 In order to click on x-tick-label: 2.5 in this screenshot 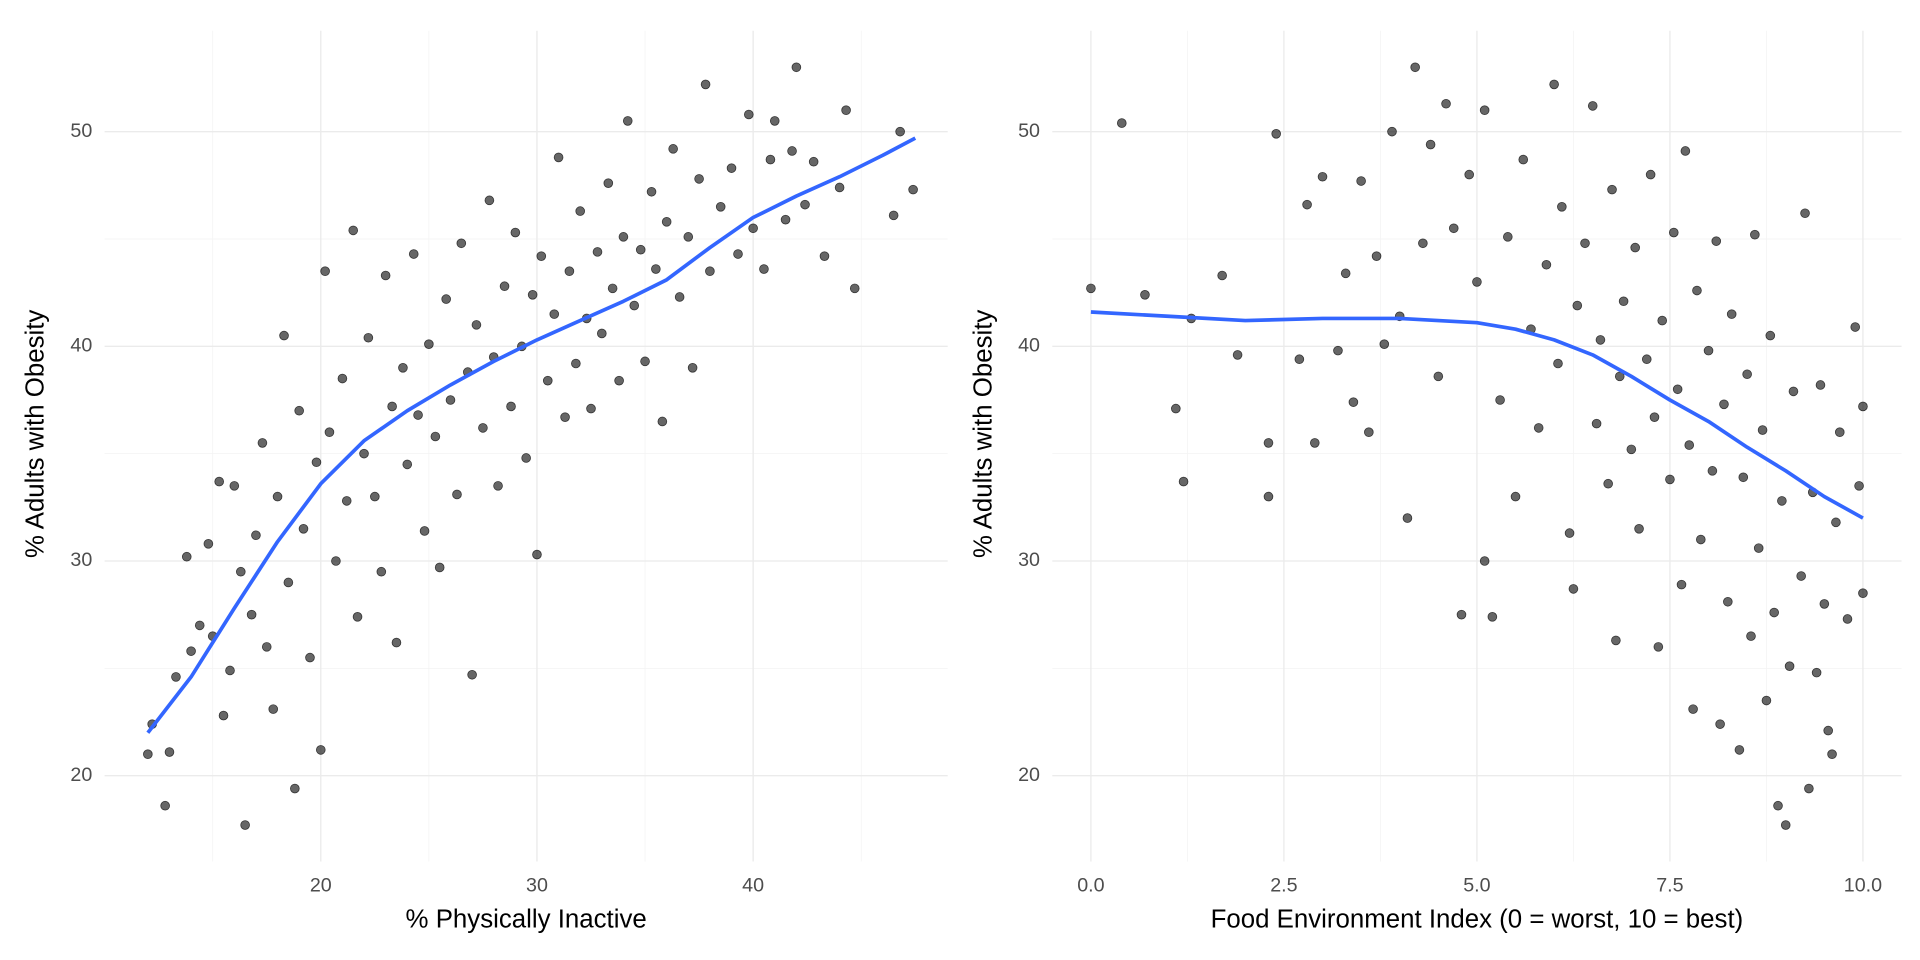, I will do `click(1283, 885)`.